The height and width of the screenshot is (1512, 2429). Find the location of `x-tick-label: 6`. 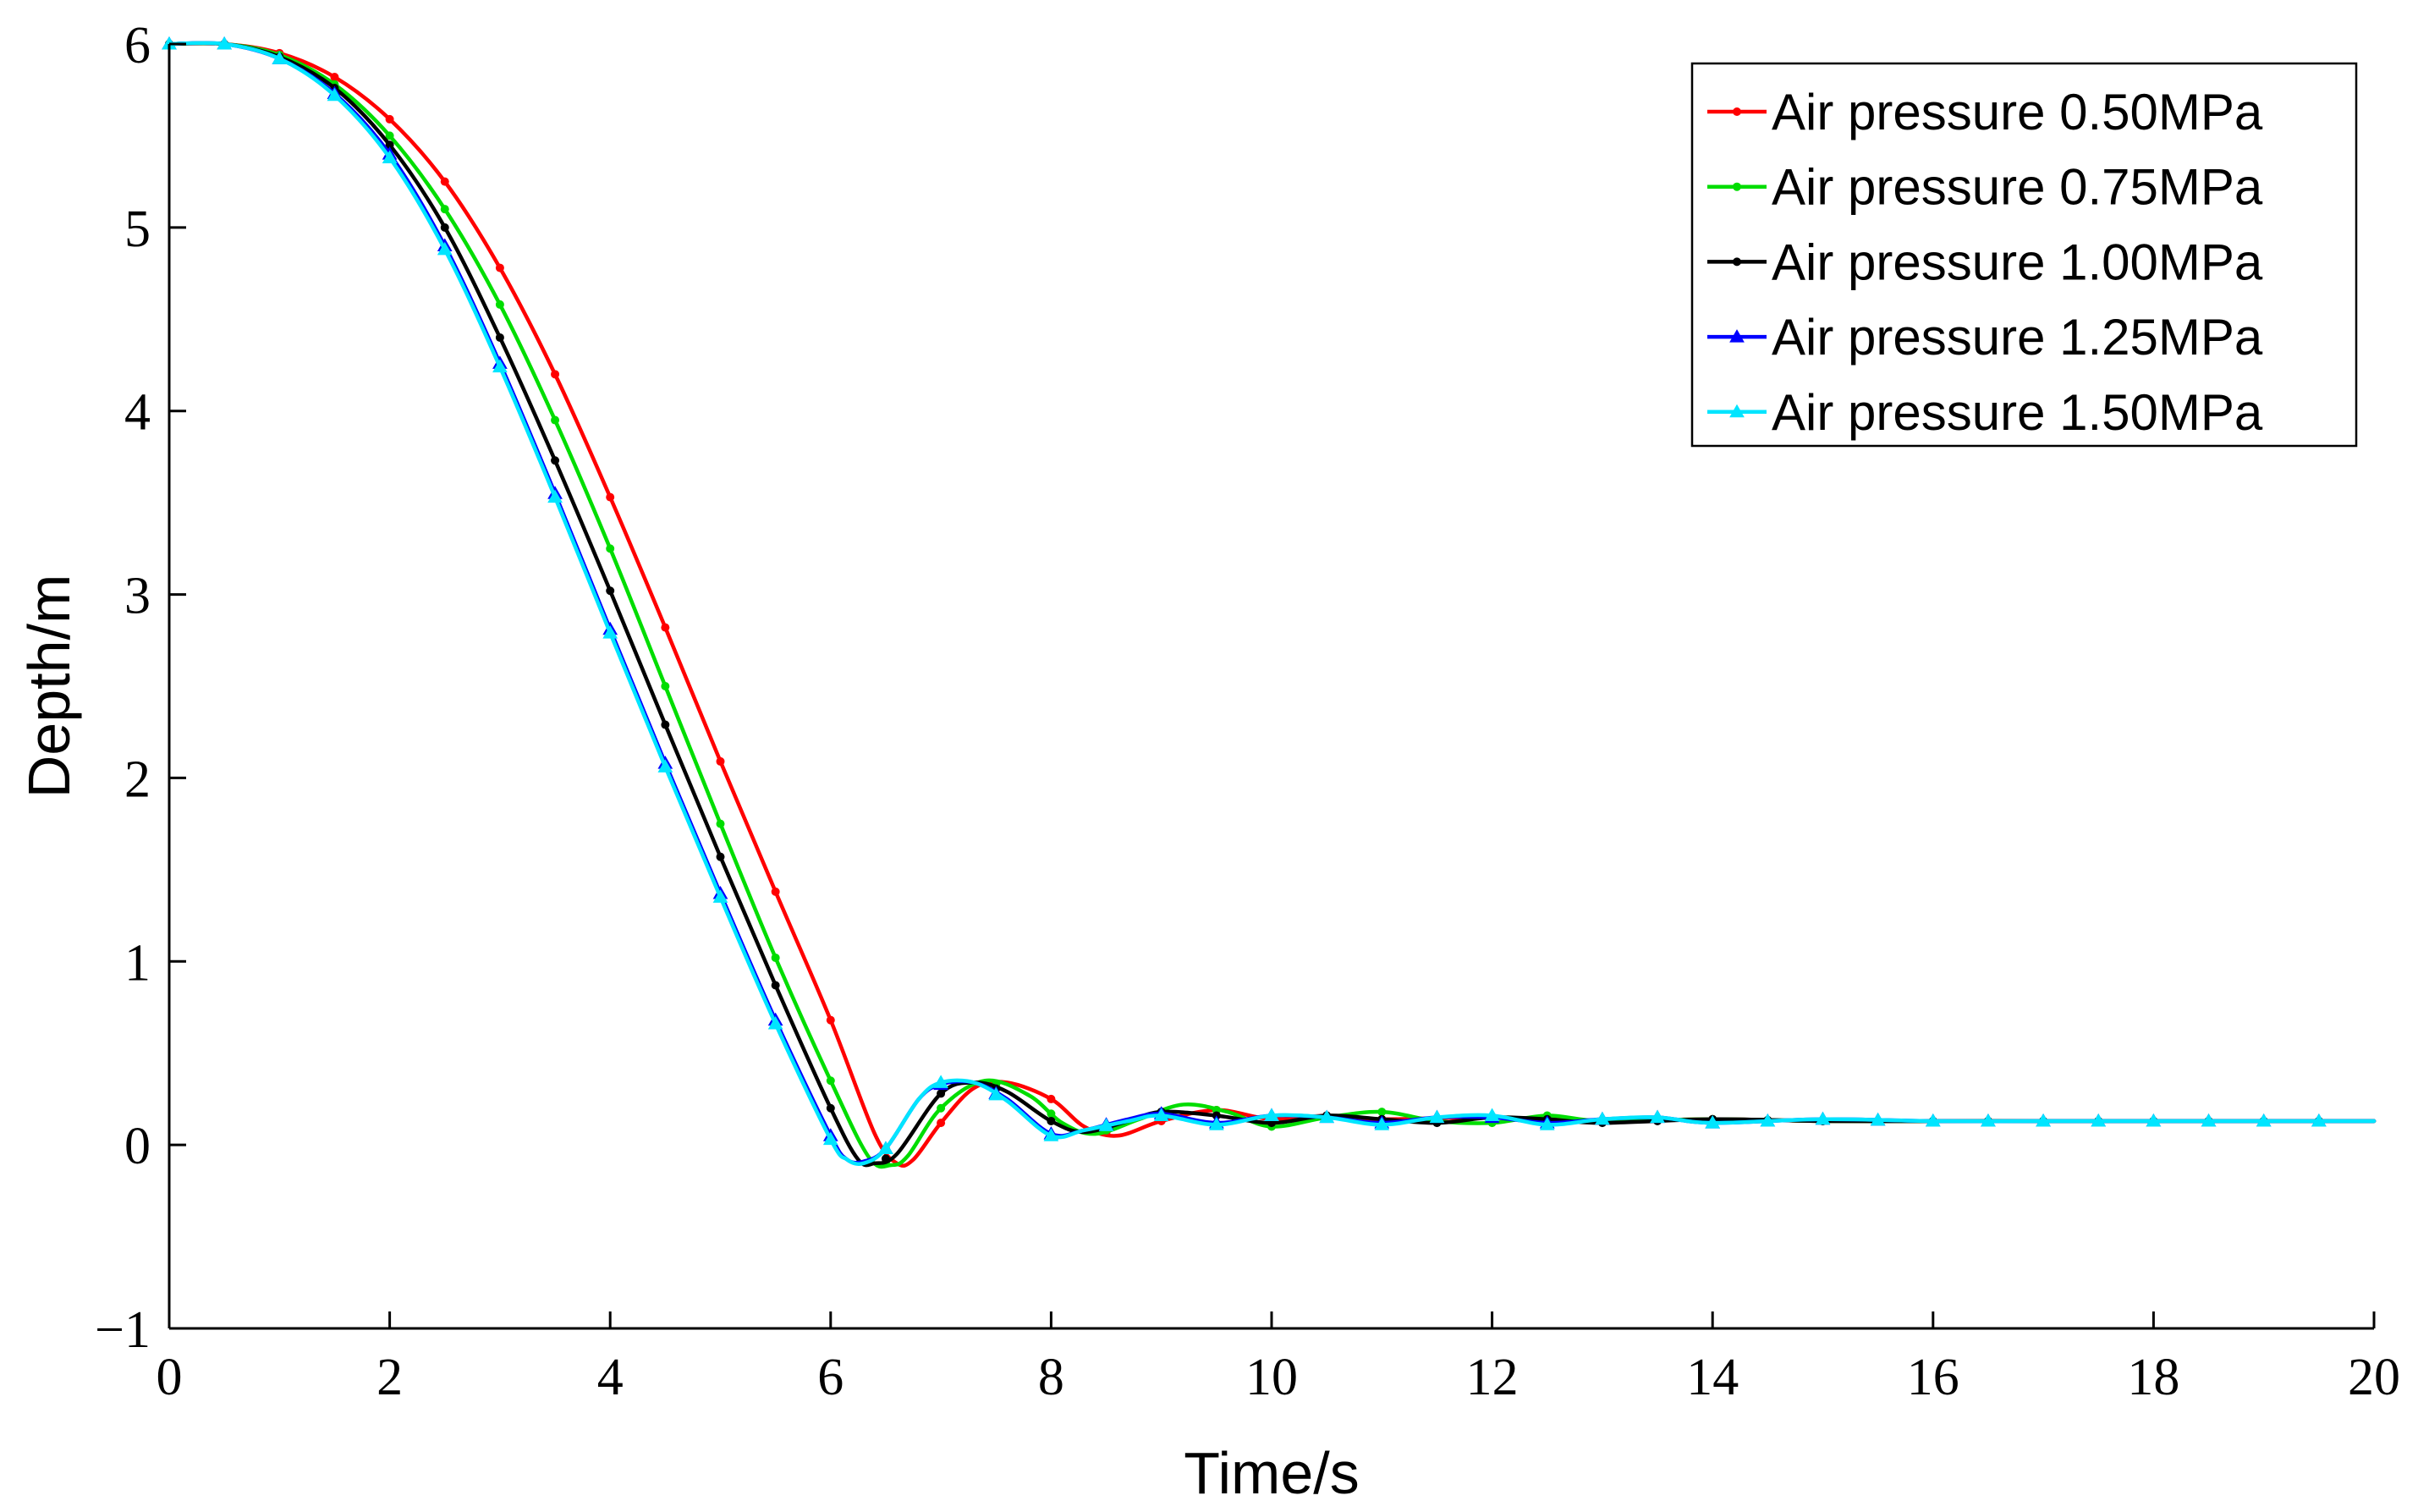

x-tick-label: 6 is located at coordinates (831, 1378).